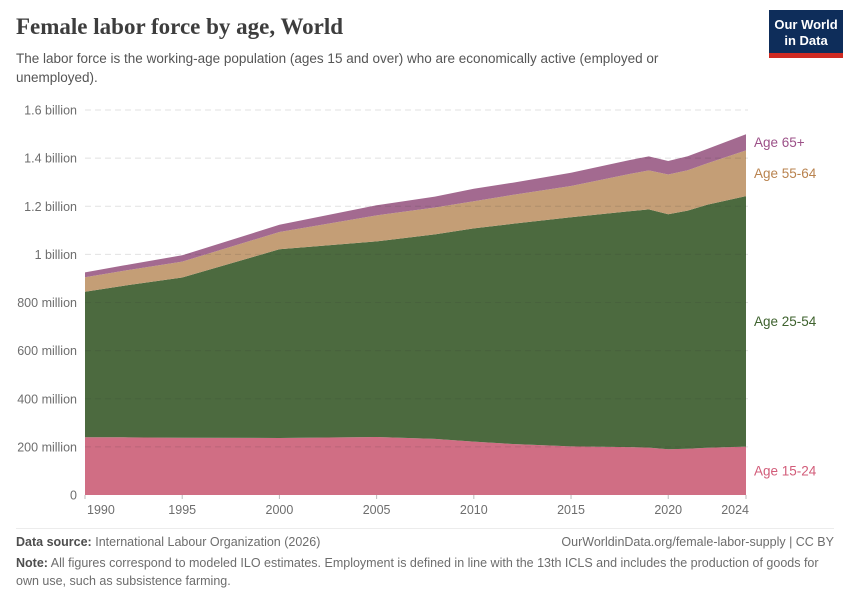  What do you see at coordinates (280, 510) in the screenshot?
I see `x-tick-label: 2000` at bounding box center [280, 510].